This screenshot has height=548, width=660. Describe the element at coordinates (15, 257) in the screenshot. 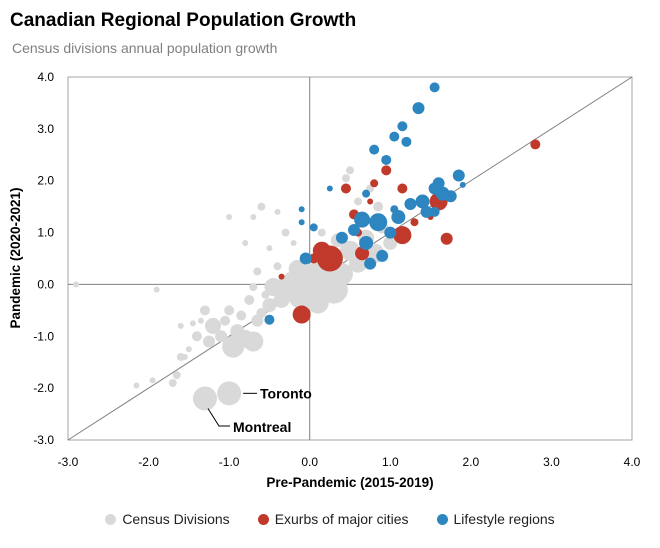

I see `y-axis-title: Pandemic (2020-2021)` at that location.